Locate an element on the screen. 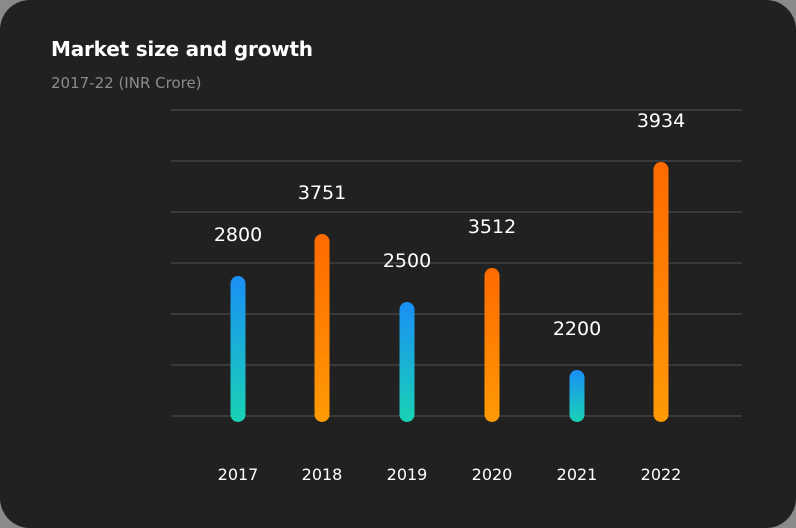  x-tick-label-2022: 2022 is located at coordinates (661, 474).